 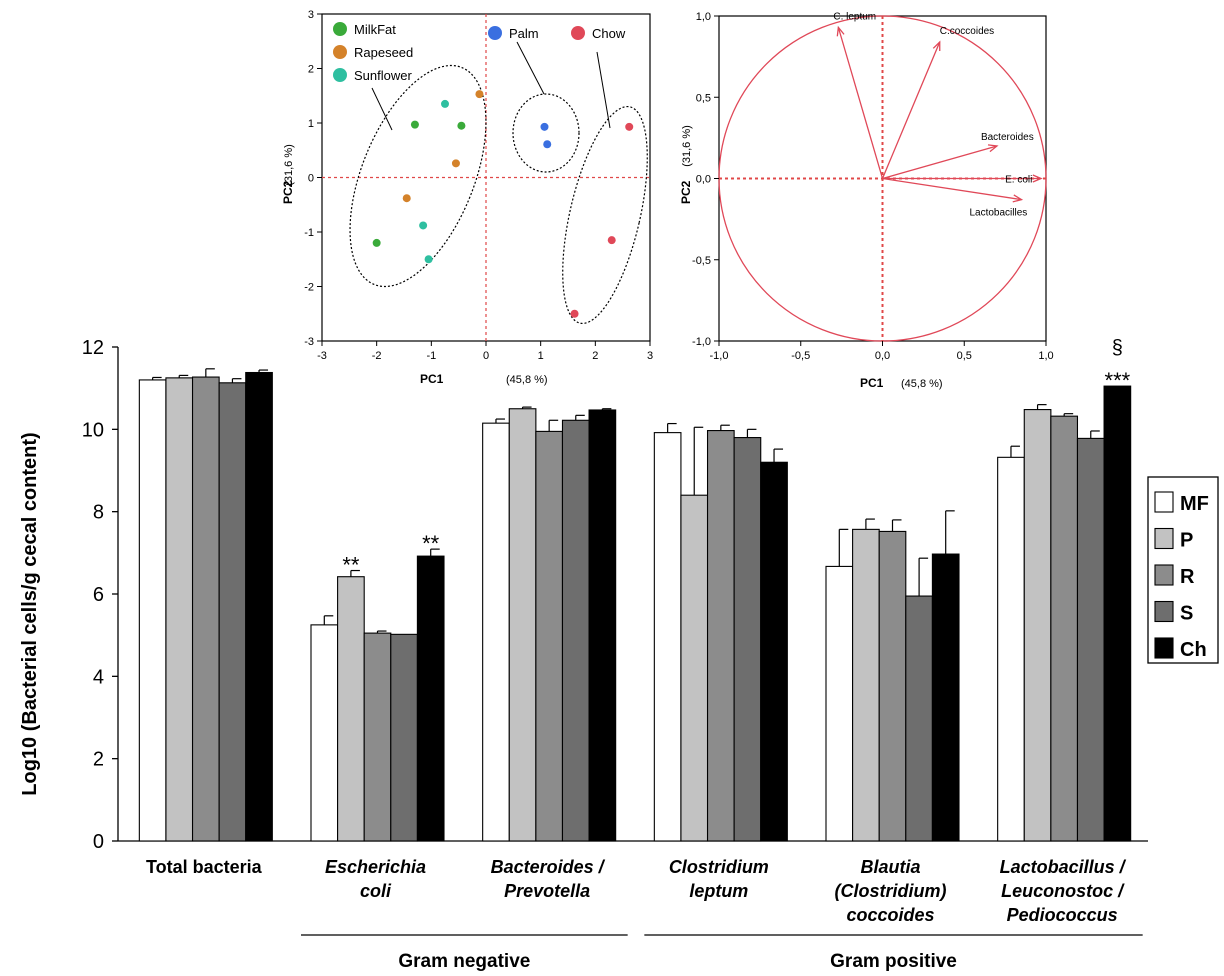 I want to click on bar-legend: MF PRS Ch, so click(x=1183, y=570).